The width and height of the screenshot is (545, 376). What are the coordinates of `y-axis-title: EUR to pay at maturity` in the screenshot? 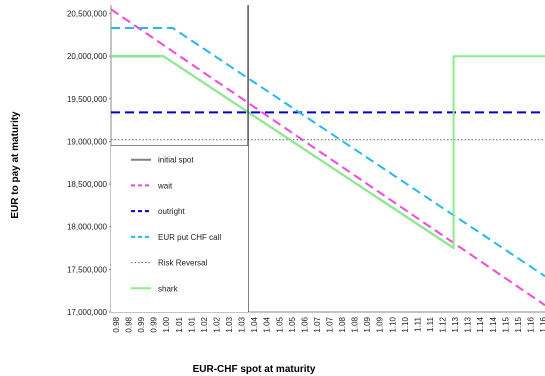 It's located at (15, 165).